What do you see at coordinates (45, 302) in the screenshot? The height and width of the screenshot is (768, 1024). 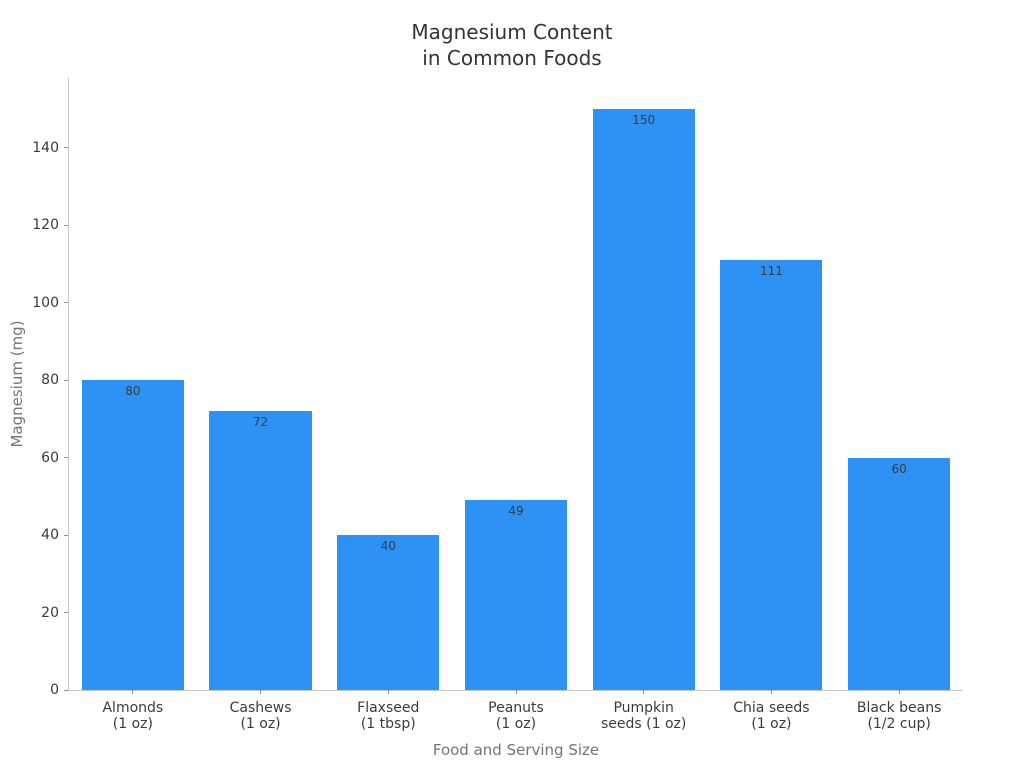 I see `y-tick-label: 100` at bounding box center [45, 302].